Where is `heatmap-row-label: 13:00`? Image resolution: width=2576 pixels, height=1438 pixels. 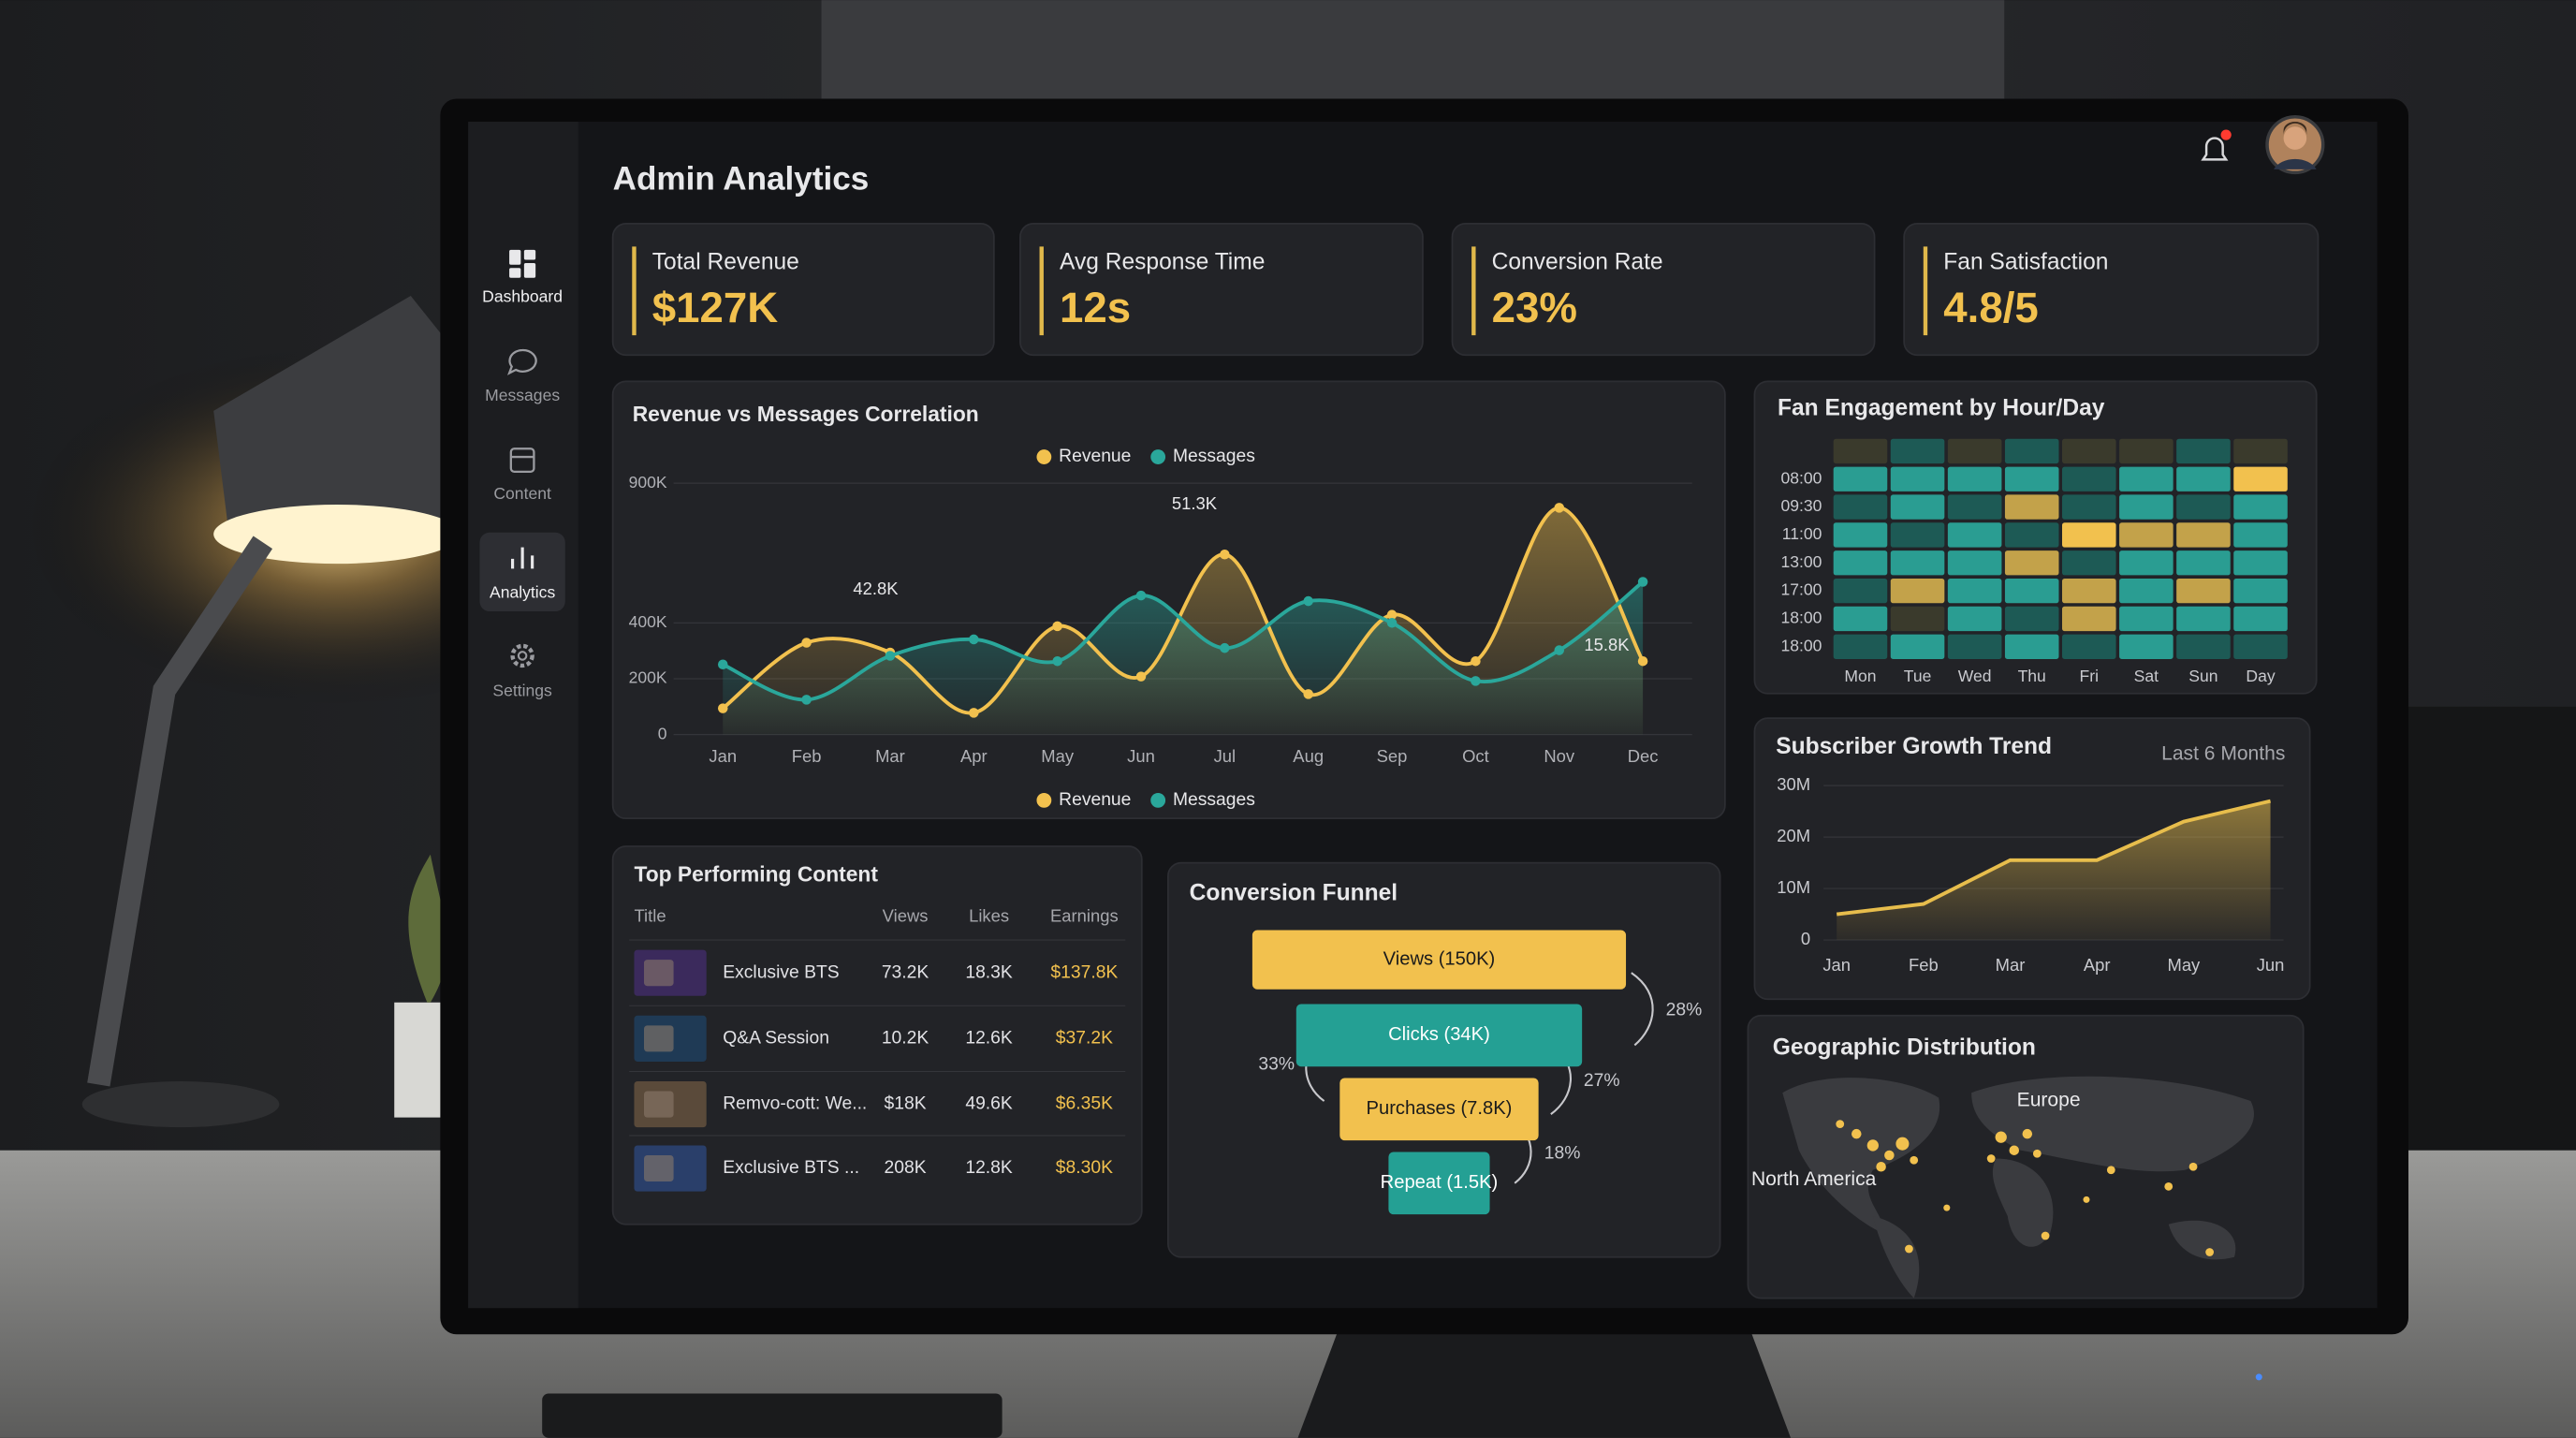
heatmap-row-label: 13:00 is located at coordinates (1801, 561).